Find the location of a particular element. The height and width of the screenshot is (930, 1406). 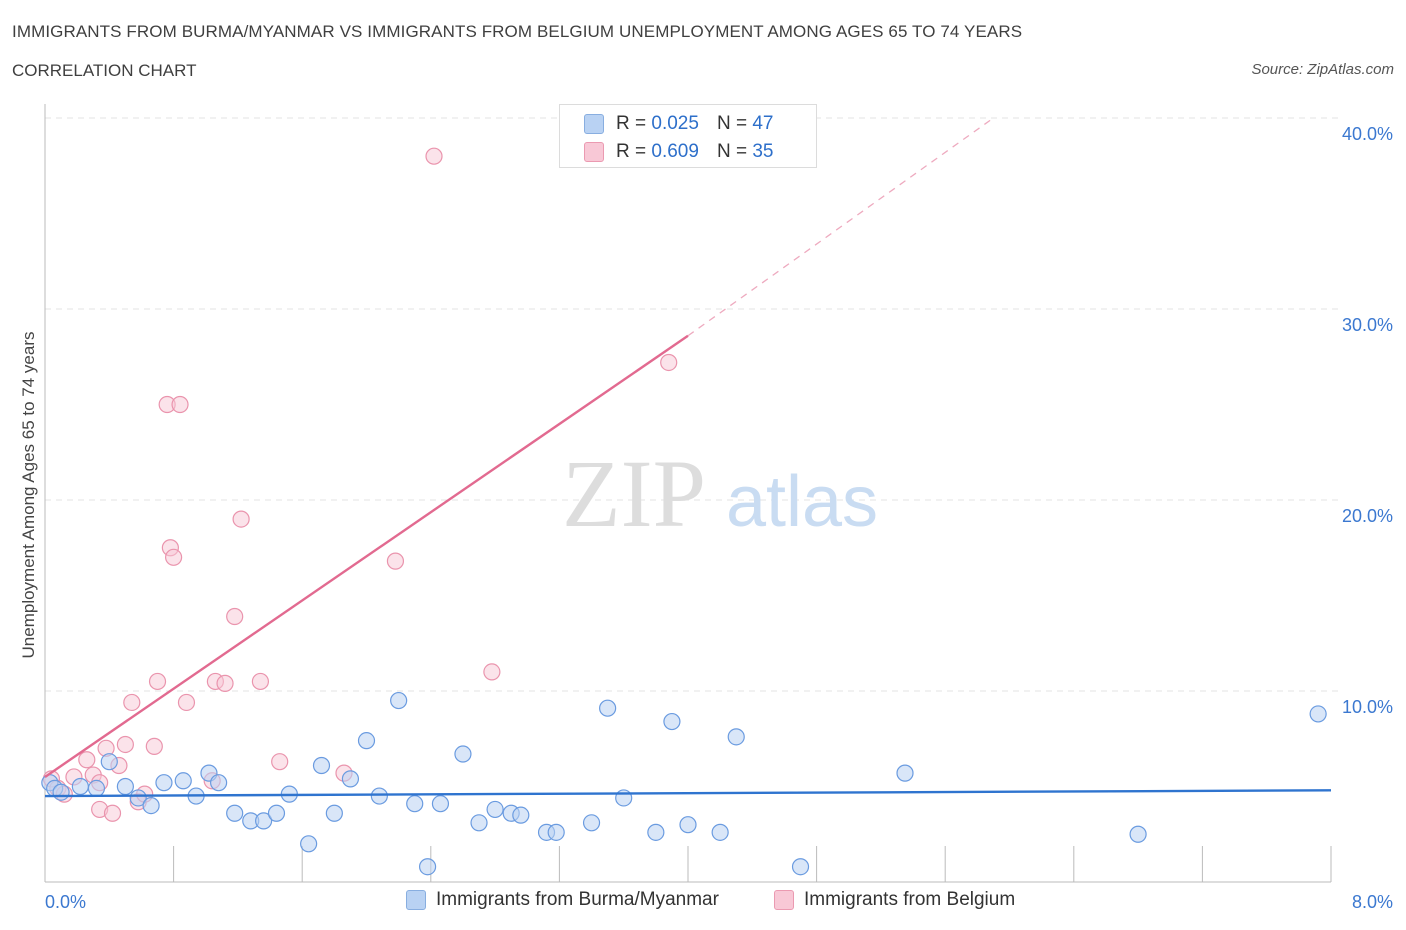

source-label: Source: ZipAtlas.com is located at coordinates (1322, 69).